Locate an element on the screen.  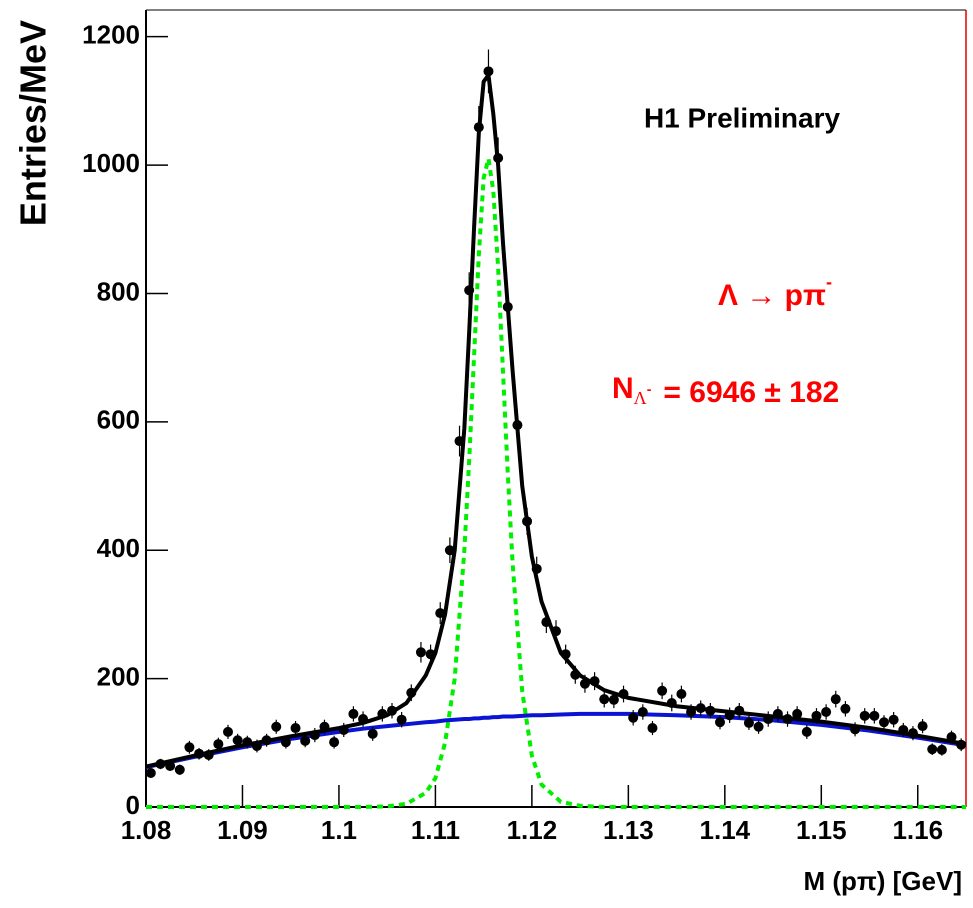
x-tick-label: 1.1 is located at coordinates (339, 830).